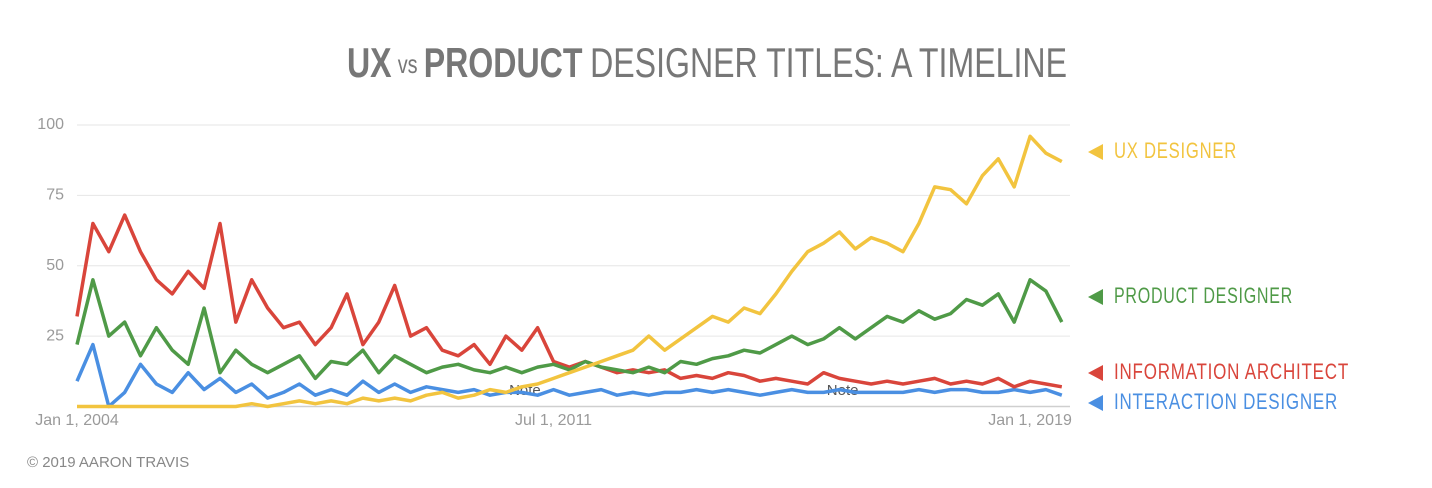 The height and width of the screenshot is (488, 1432). I want to click on x-tick-label: Jan 1, 2019, so click(1030, 420).